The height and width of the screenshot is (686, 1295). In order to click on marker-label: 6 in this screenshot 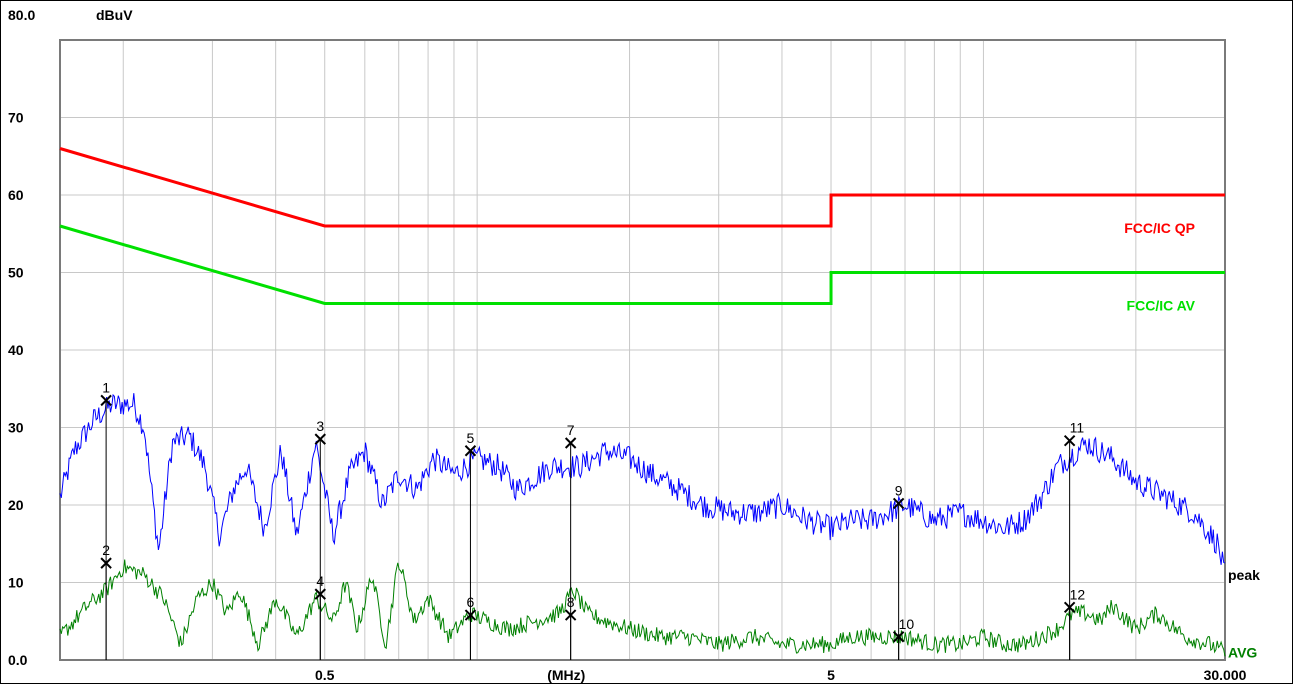, I will do `click(471, 602)`.